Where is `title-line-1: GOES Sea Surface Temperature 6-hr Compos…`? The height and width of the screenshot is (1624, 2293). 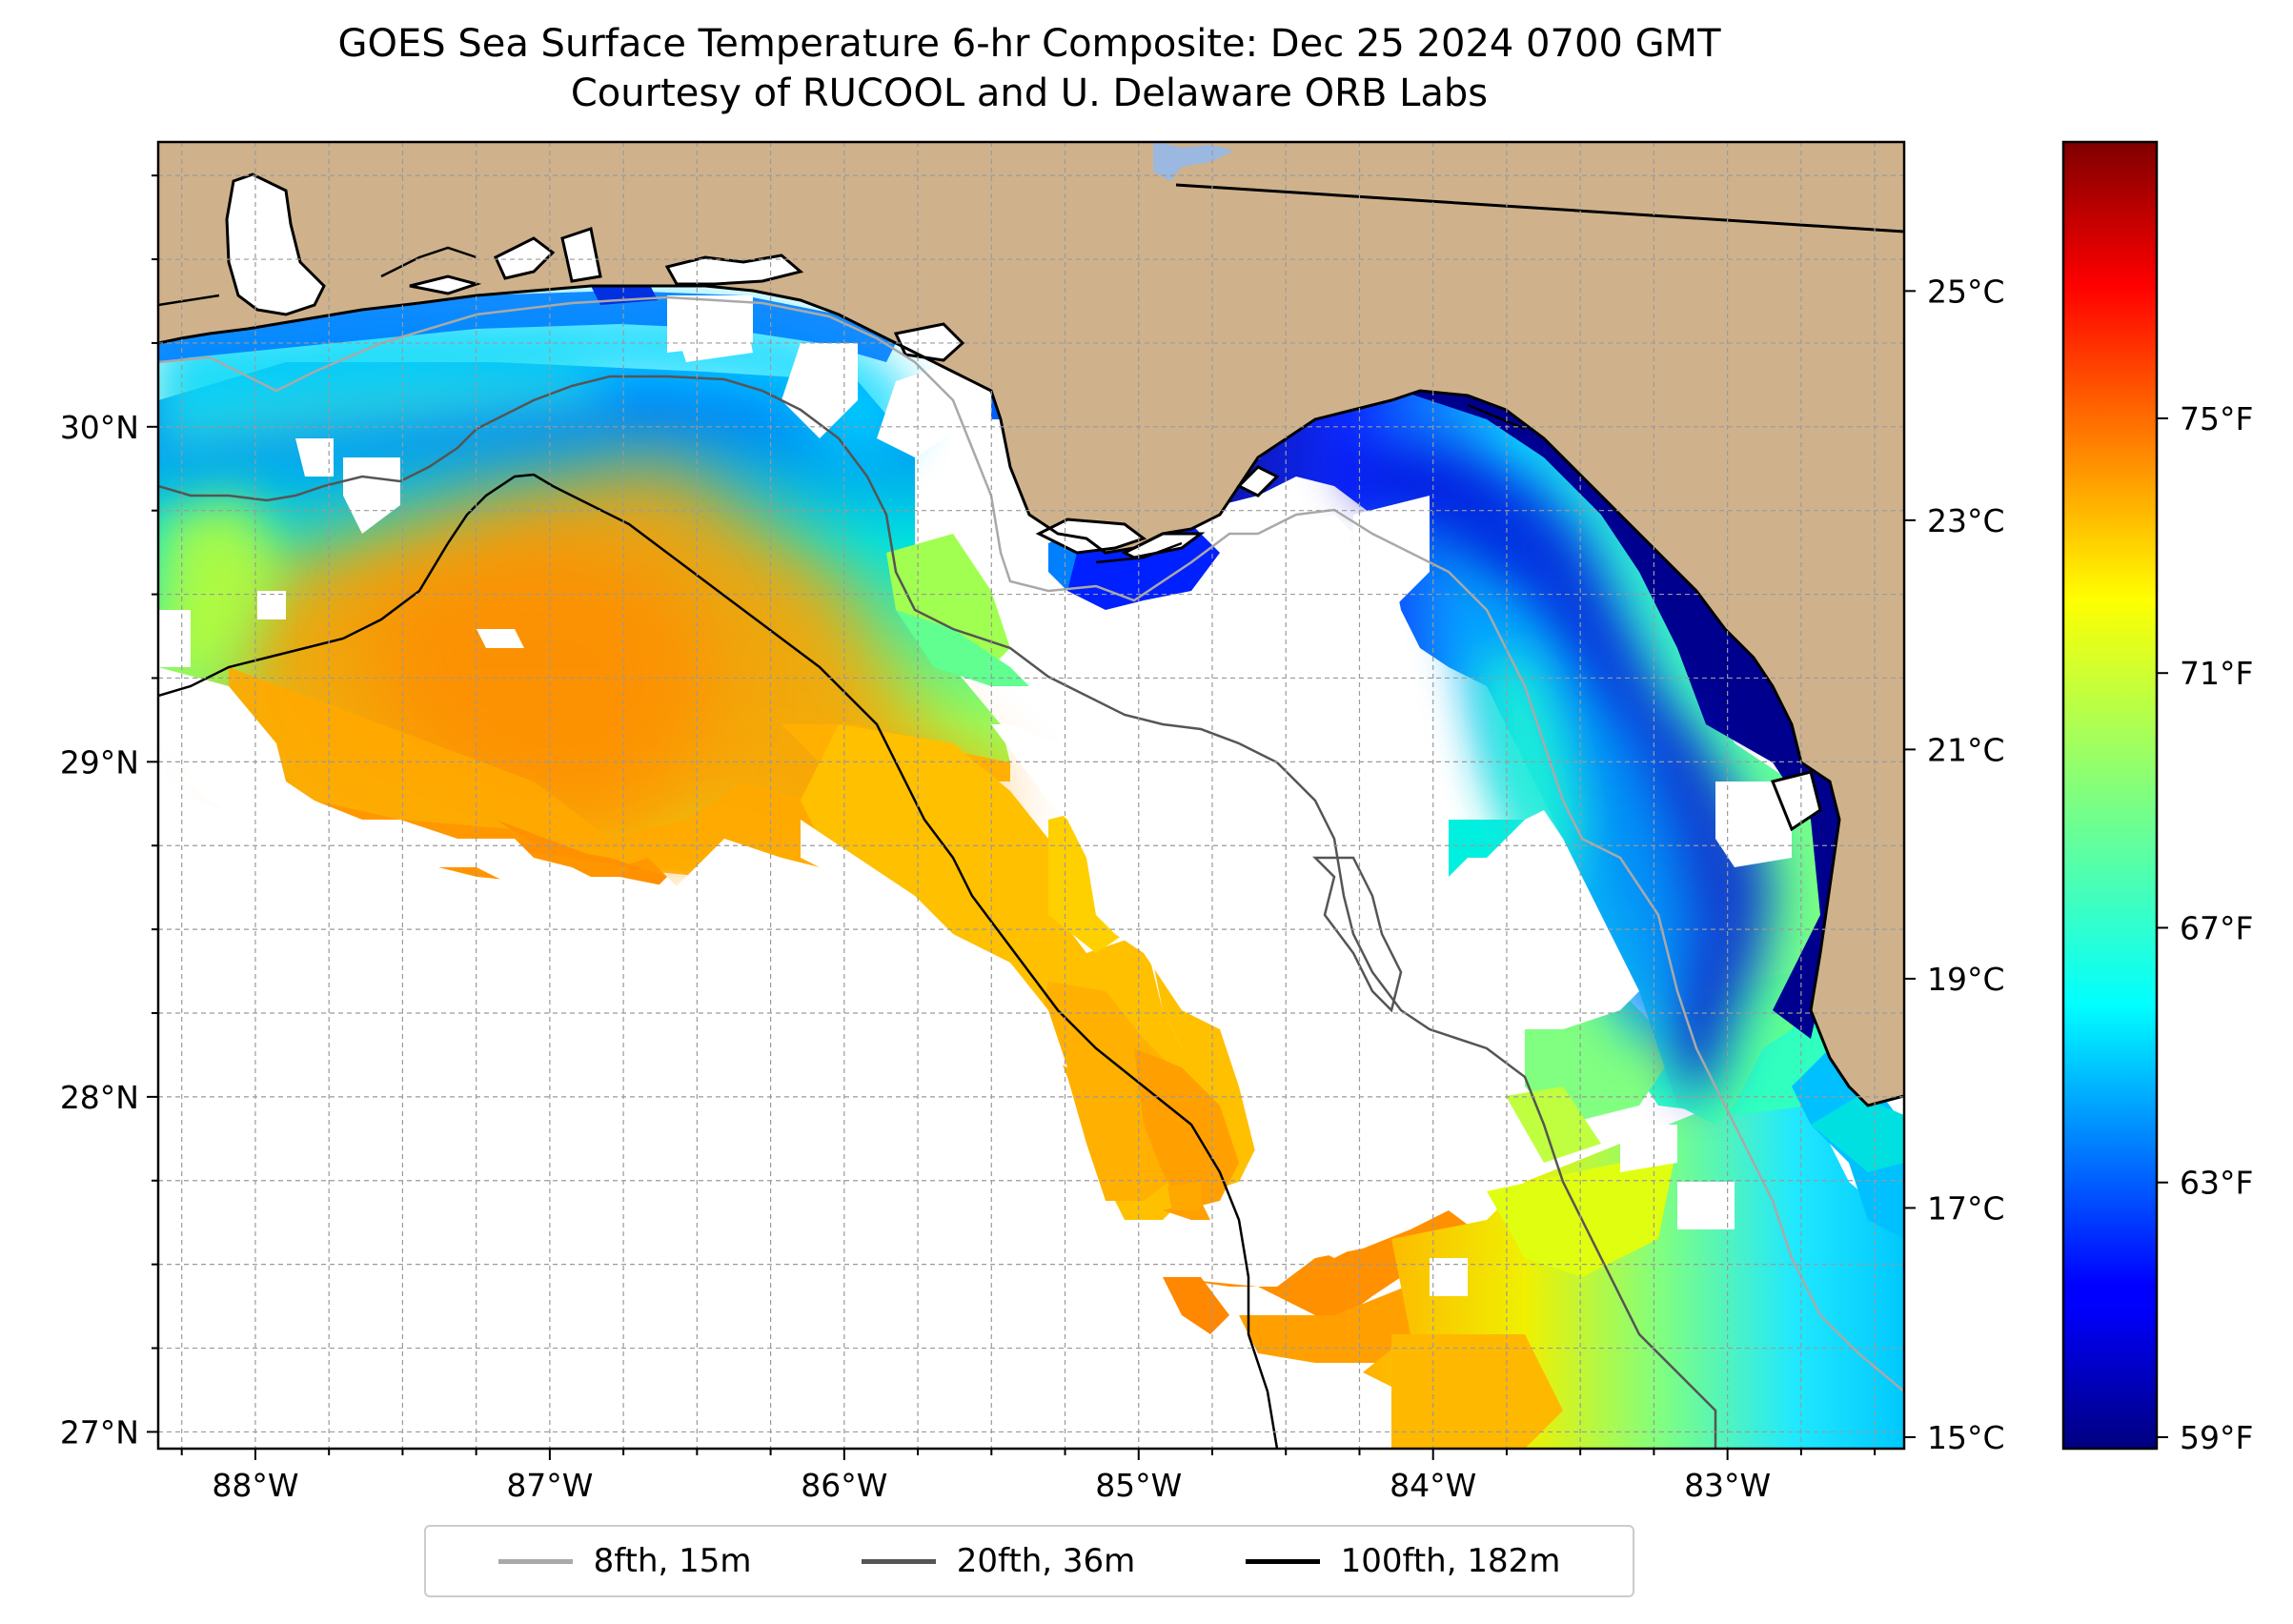
title-line-1: GOES Sea Surface Temperature 6-hr Compos… is located at coordinates (1029, 44).